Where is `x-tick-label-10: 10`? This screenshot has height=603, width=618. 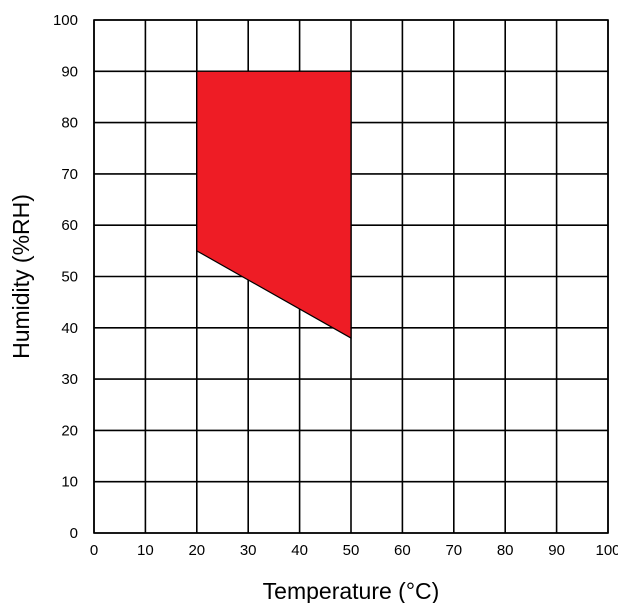
x-tick-label-10: 10 is located at coordinates (145, 550).